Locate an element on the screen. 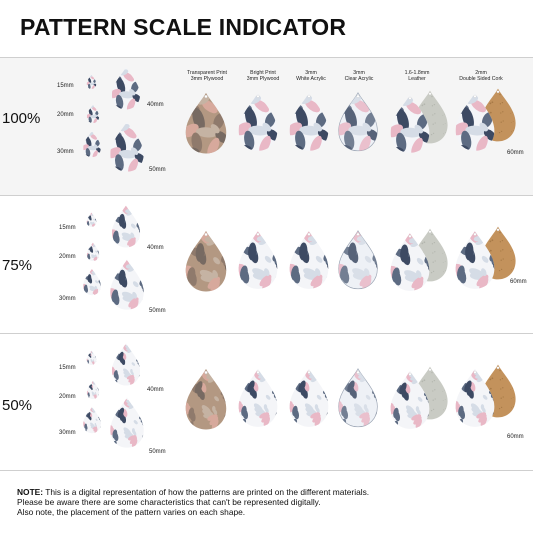 Image resolution: width=533 pixels, height=533 pixels. scale-label-75: 75% is located at coordinates (17, 265).